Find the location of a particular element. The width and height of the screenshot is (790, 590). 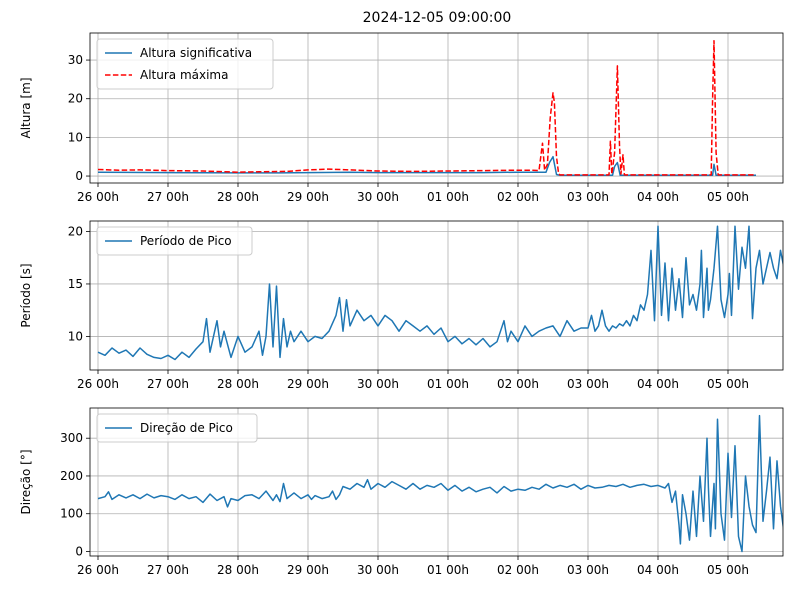

y-axis-label: Altura [m] is located at coordinates (26, 107).